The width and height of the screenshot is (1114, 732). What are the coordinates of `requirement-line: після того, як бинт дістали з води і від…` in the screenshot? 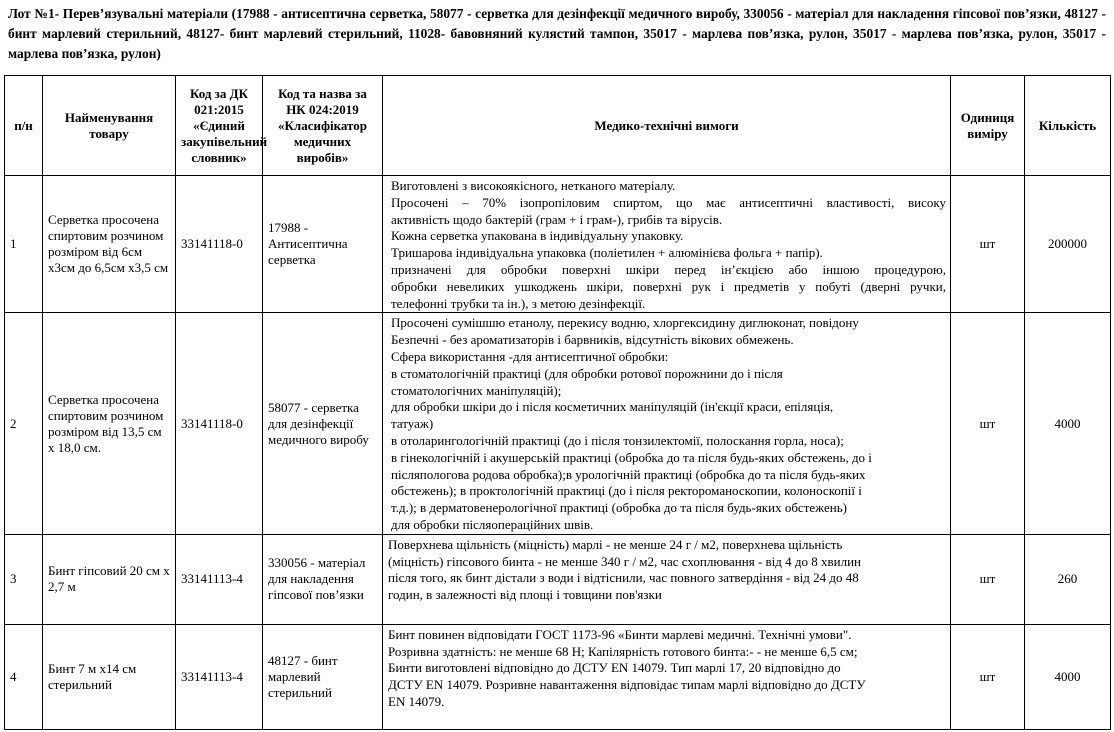 It's located at (623, 578).